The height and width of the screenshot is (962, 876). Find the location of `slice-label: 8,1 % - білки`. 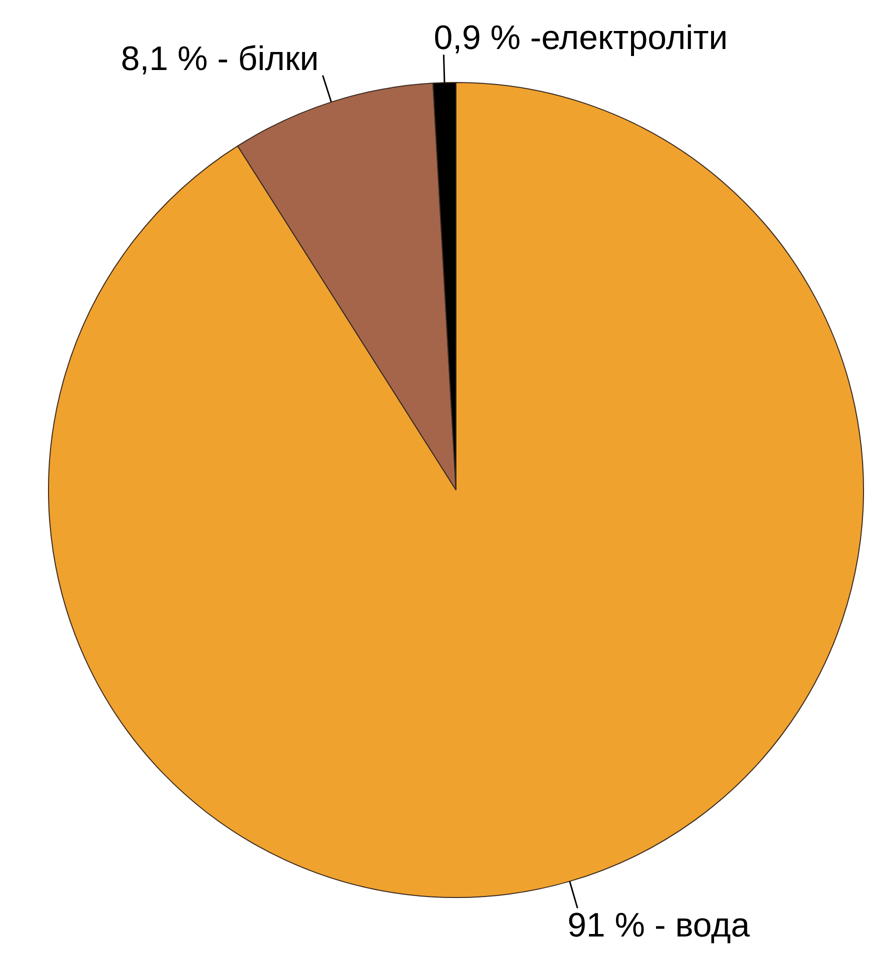

slice-label: 8,1 % - білки is located at coordinates (219, 59).